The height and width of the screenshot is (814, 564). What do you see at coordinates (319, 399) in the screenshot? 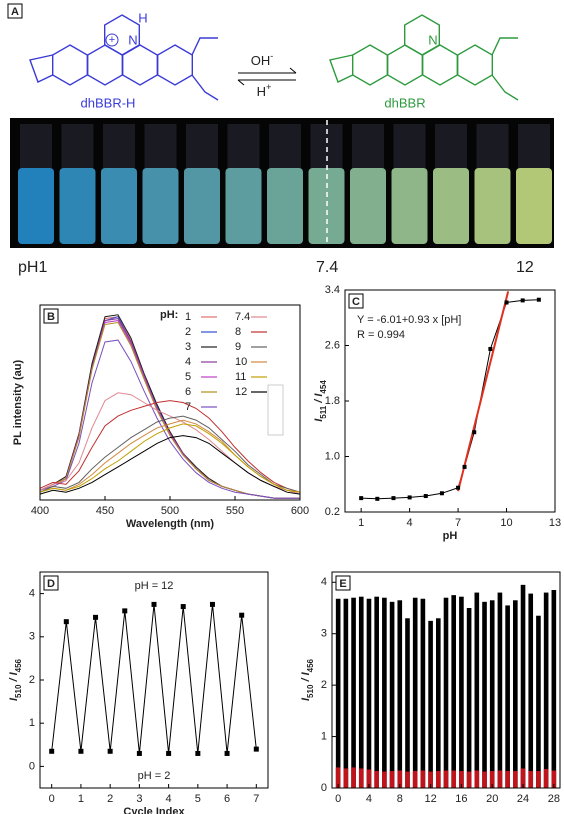
I see `y-axis-label-part: / I` at bounding box center [319, 399].